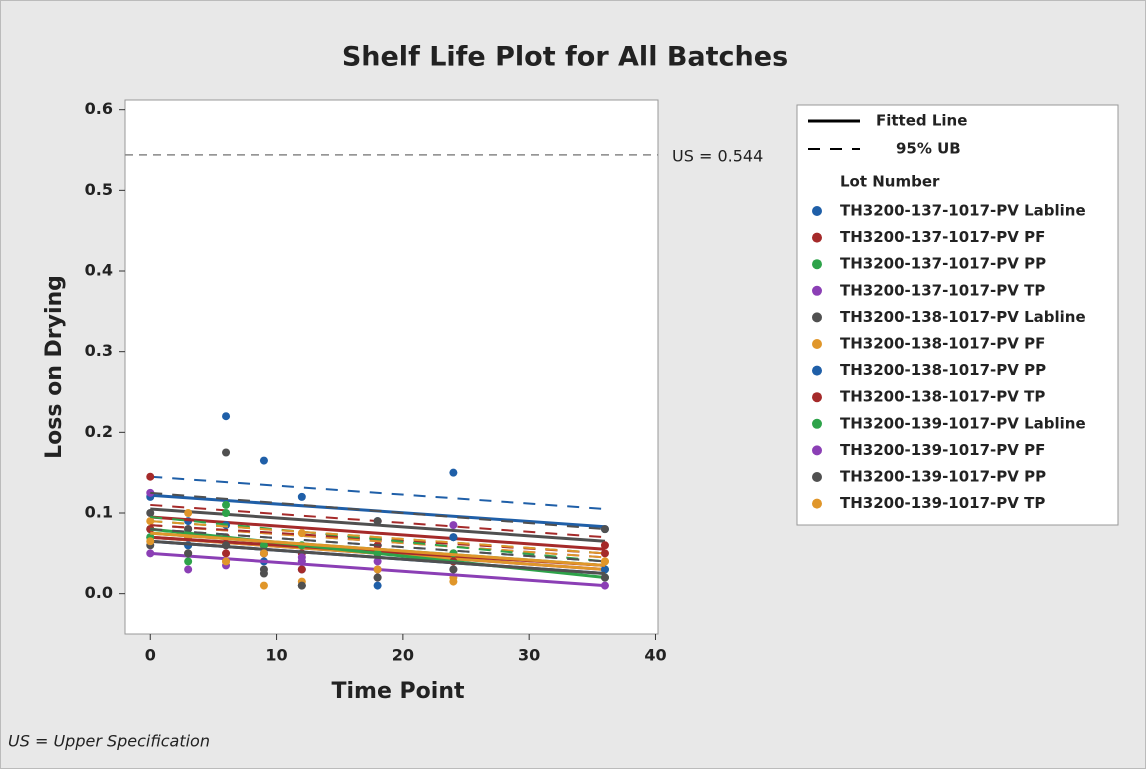  Describe the element at coordinates (942, 503) in the screenshot. I see `legend-label: TH3200-139-1017-PV TP` at that location.